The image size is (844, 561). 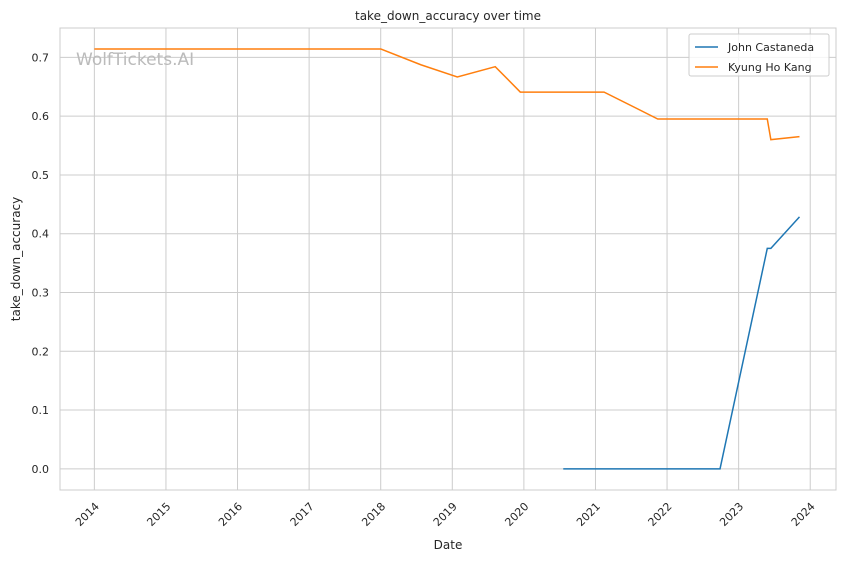 What do you see at coordinates (373, 514) in the screenshot?
I see `x-tick-label: 2018` at bounding box center [373, 514].